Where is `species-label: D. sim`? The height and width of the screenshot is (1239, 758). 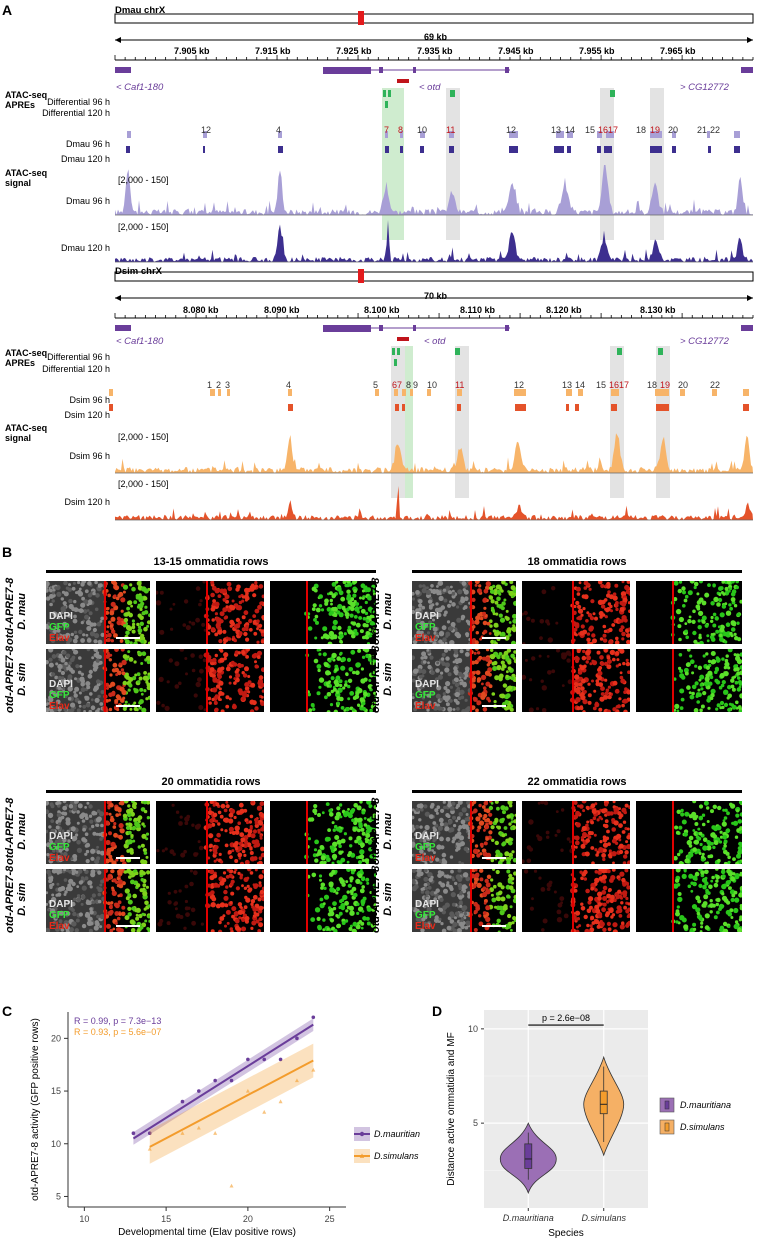 species-label: D. sim is located at coordinates (22, 899).